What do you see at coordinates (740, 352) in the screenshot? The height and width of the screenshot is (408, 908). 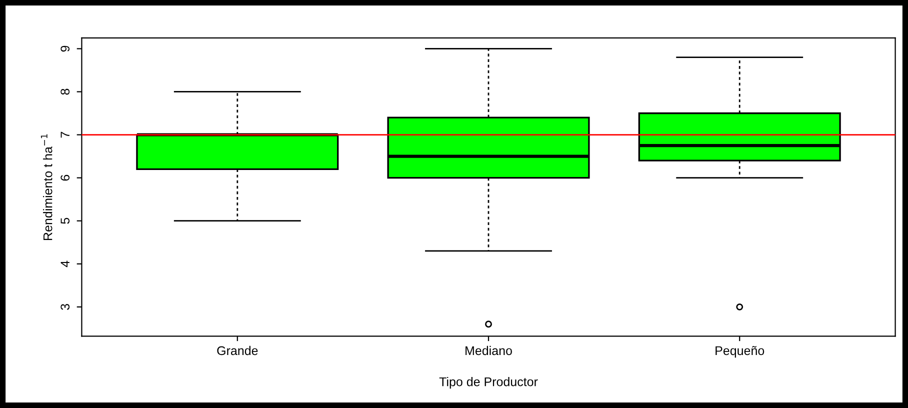 I see `x-tick-label: Pequeño` at bounding box center [740, 352].